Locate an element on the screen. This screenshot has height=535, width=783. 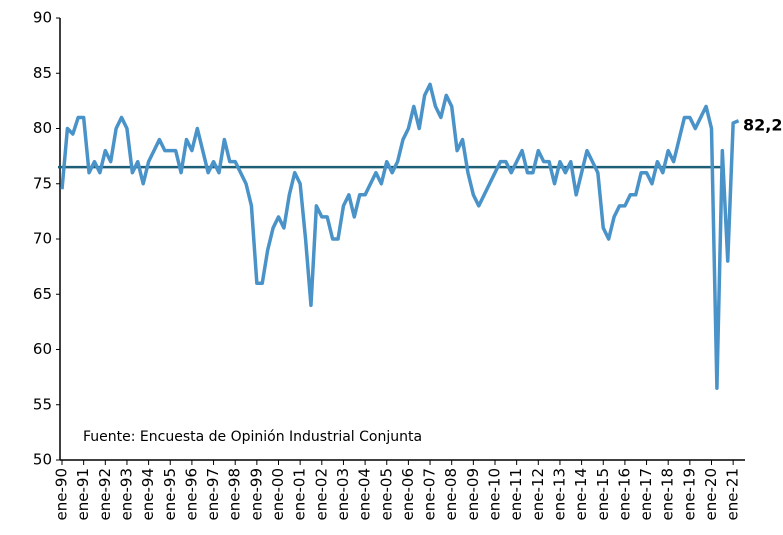
x-tick-label: ene-05 is located at coordinates (386, 494).